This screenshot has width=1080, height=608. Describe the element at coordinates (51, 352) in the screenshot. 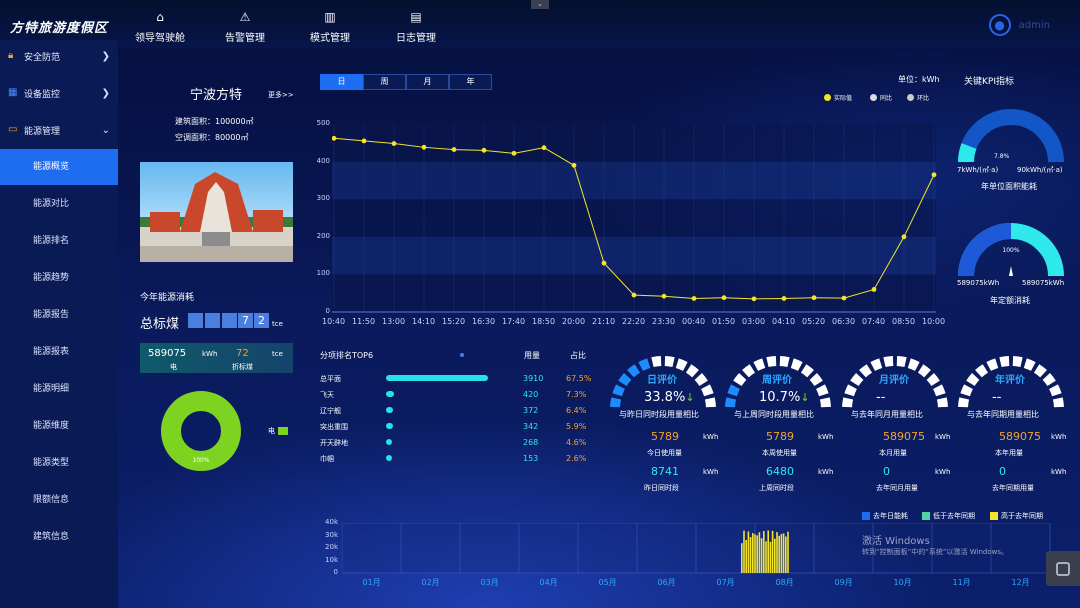

I see `sidebar-item-statement: 能源报表` at that location.